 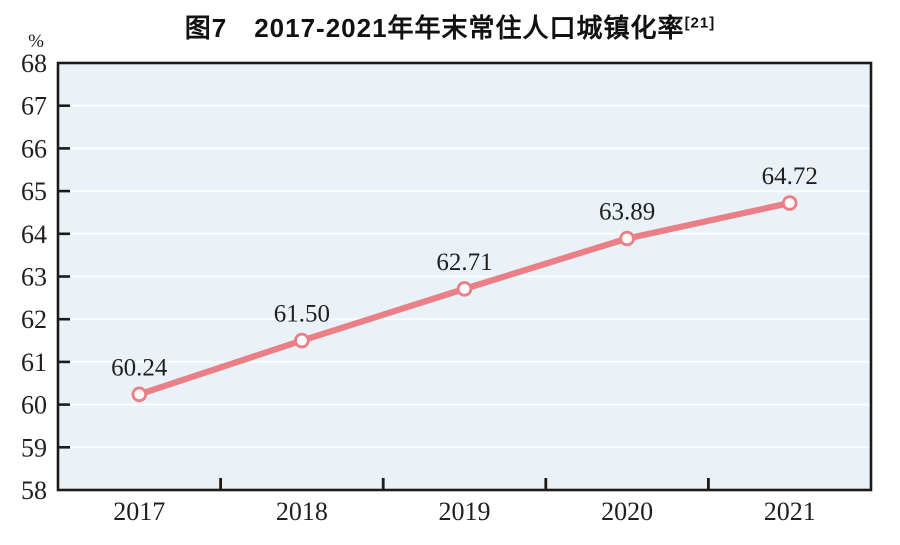 I want to click on x-tick-label: 2019, so click(x=465, y=511).